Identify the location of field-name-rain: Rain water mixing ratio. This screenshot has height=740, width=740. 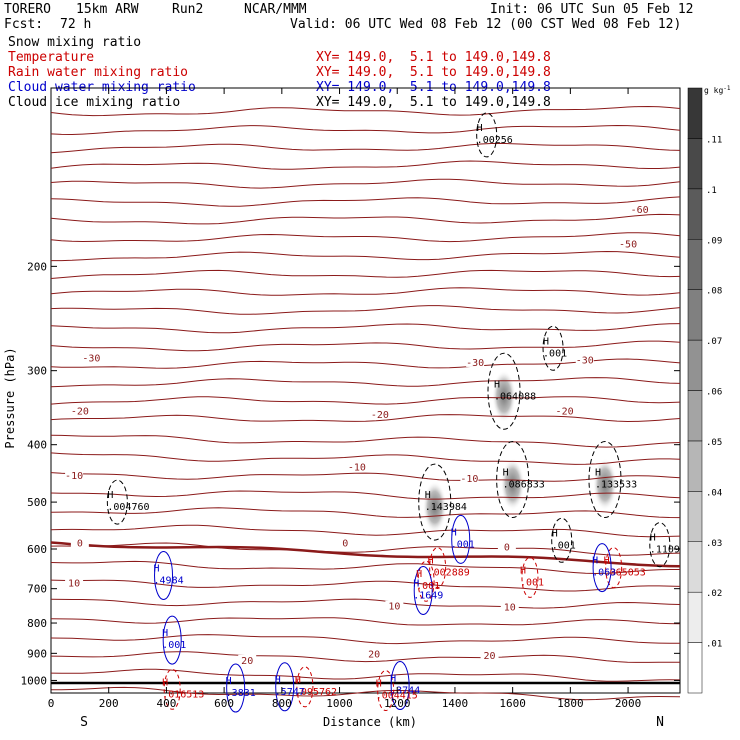
(98, 72).